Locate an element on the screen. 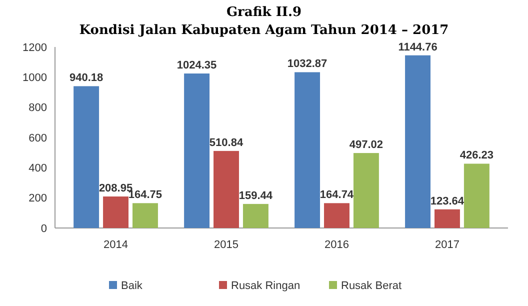 Image resolution: width=528 pixels, height=306 pixels. x-tick-label: 2016 is located at coordinates (336, 245).